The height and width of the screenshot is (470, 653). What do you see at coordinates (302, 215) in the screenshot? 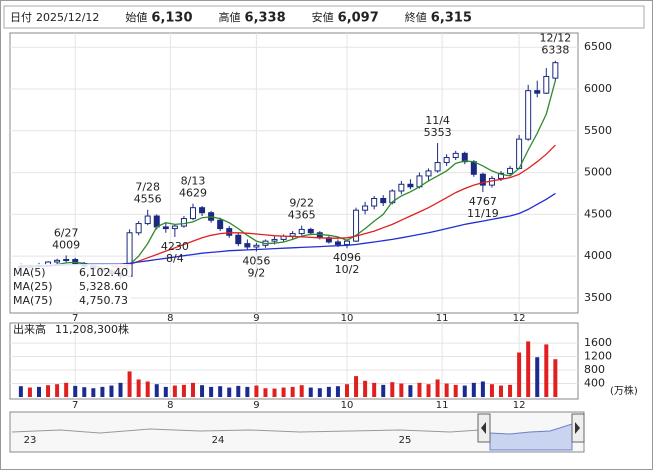
I see `annotation-value: 4365` at bounding box center [302, 215].